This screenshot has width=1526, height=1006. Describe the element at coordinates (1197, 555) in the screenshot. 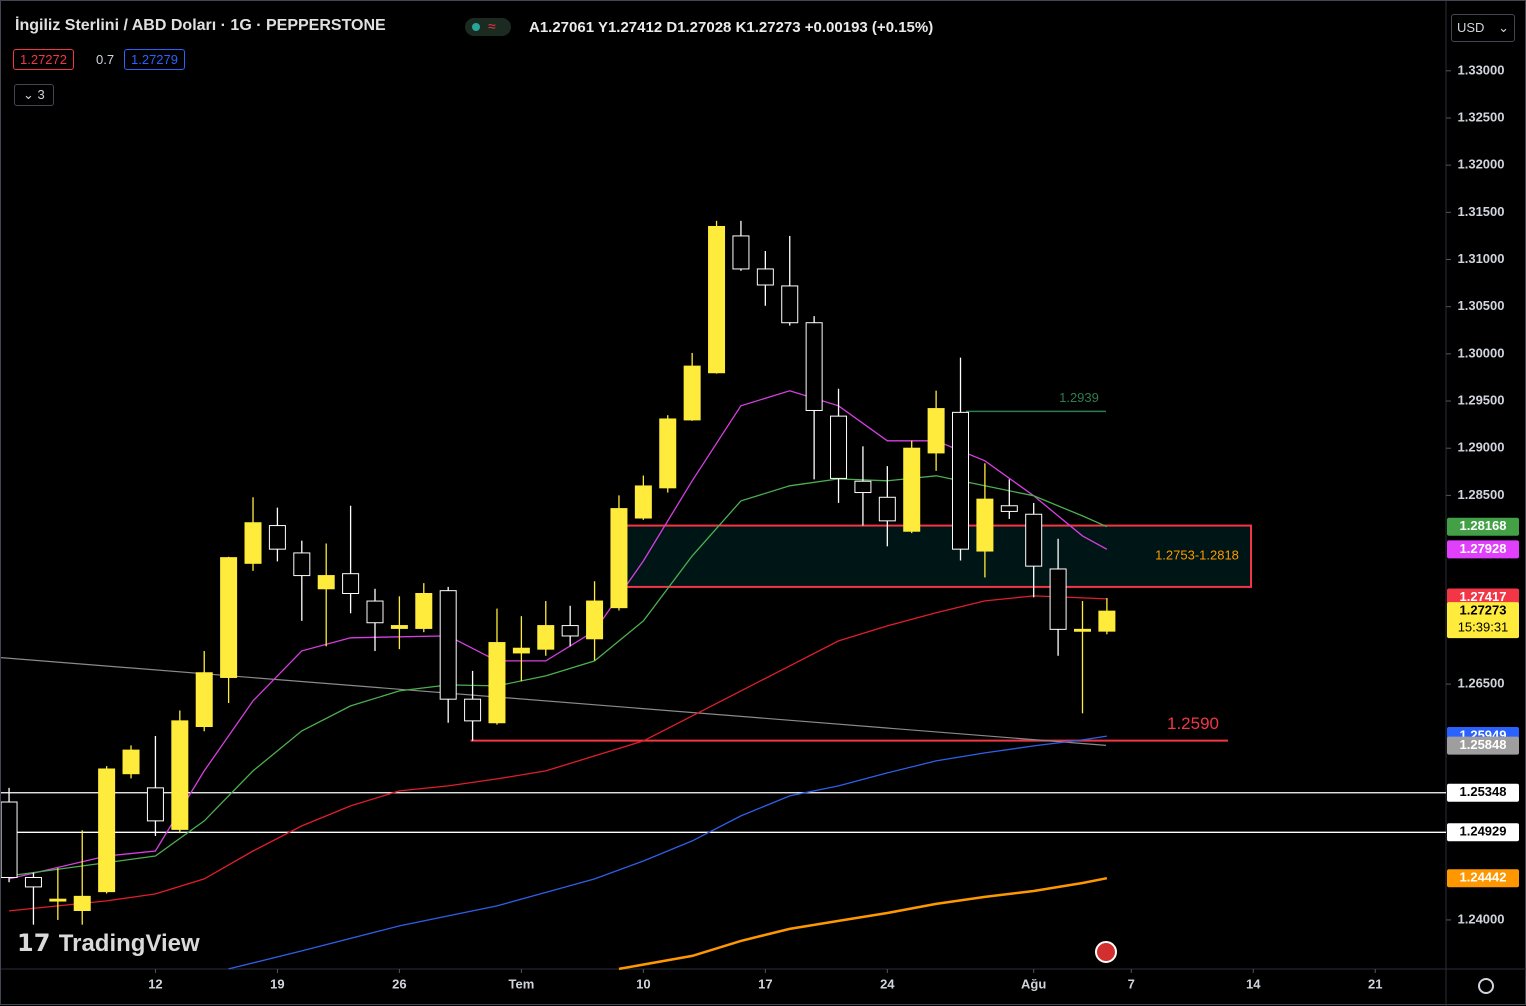

I see `zone-label: 1.2753-1.2818` at that location.